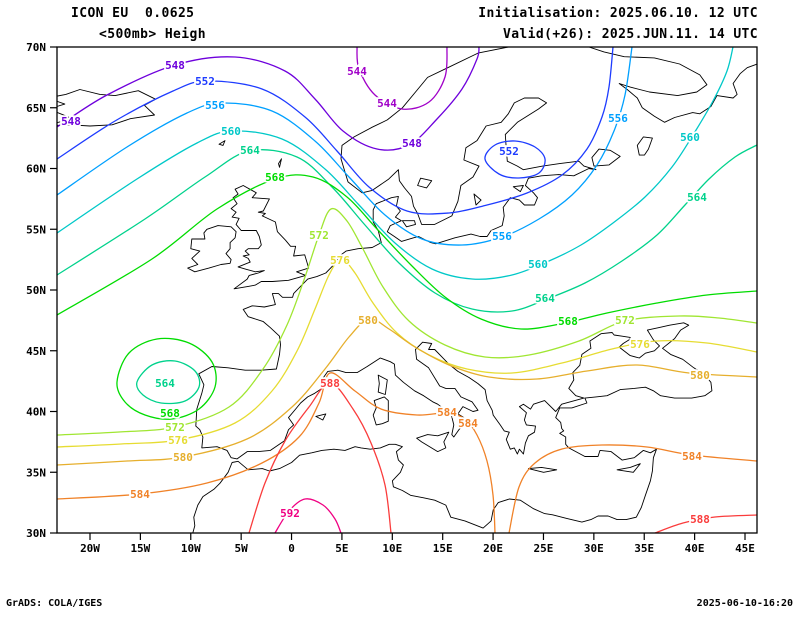  I want to click on coastline-kola-whitesea, so click(672, 85).